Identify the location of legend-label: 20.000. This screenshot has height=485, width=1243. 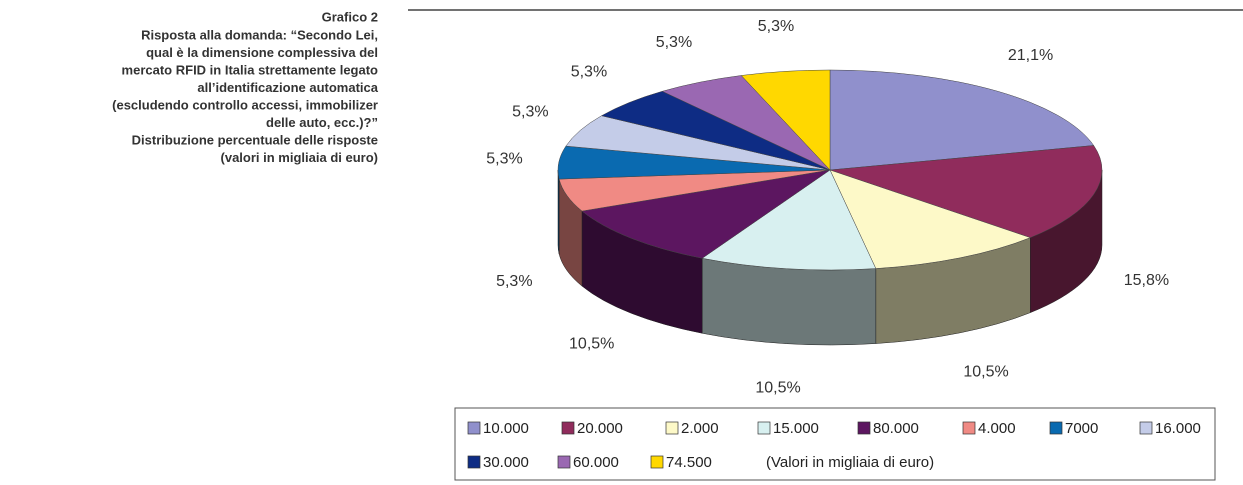
(600, 428).